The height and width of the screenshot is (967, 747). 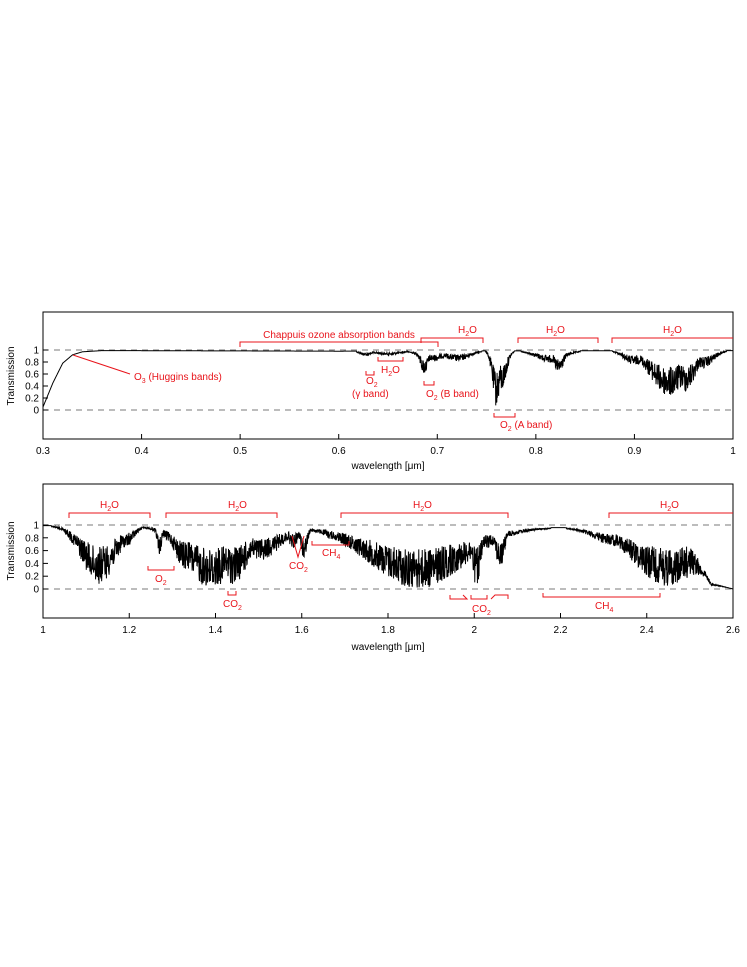 I want to click on annotation-co2-bracket-b3b, so click(x=479, y=597).